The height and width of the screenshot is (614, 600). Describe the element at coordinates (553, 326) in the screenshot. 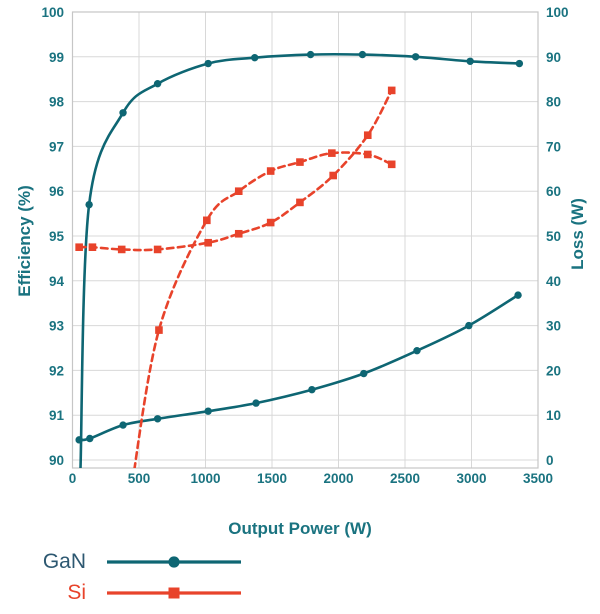

I see `right-tick-label: 30` at that location.